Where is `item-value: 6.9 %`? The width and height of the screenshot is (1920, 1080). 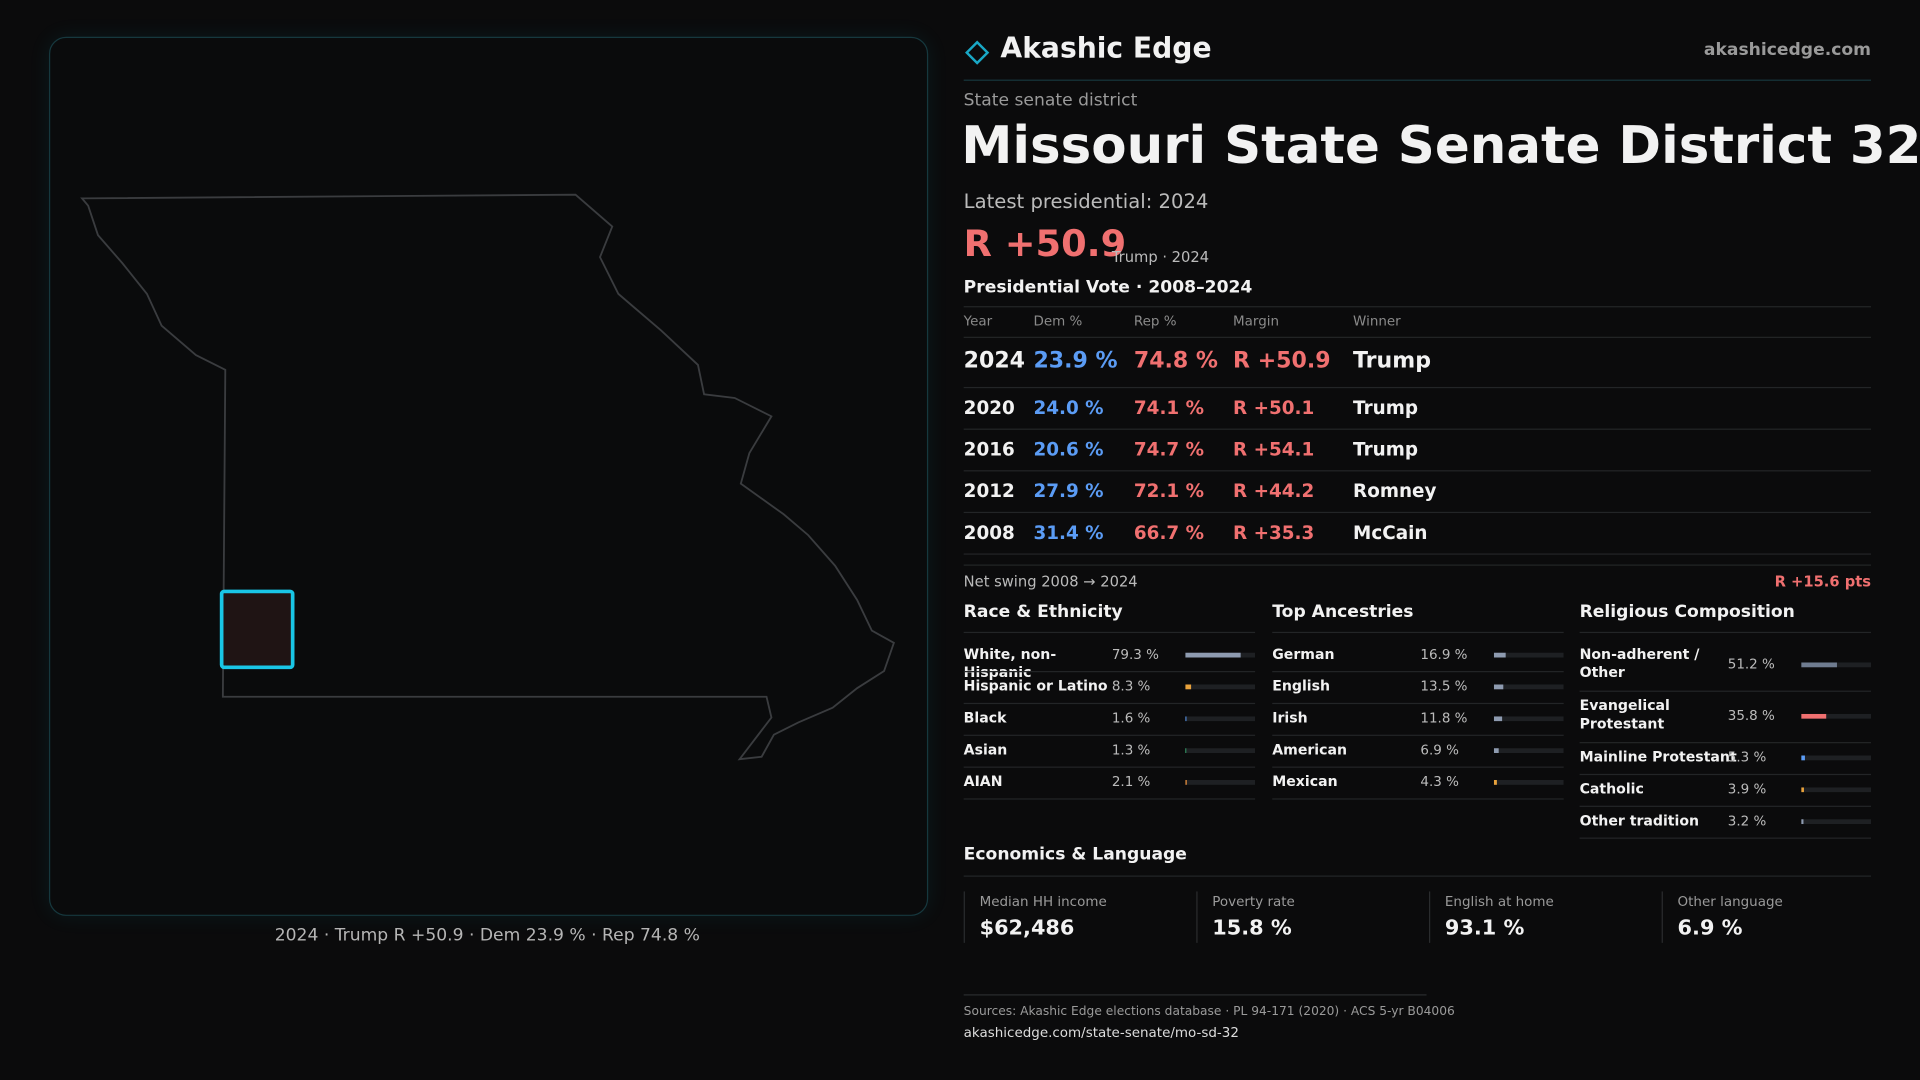 item-value: 6.9 % is located at coordinates (1439, 750).